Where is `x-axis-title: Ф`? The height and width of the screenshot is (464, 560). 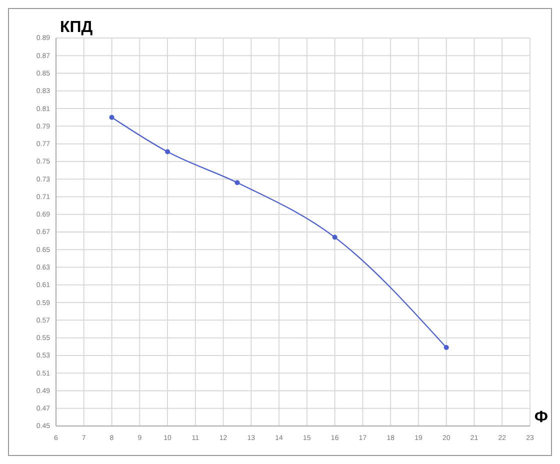 x-axis-title: Ф is located at coordinates (541, 417).